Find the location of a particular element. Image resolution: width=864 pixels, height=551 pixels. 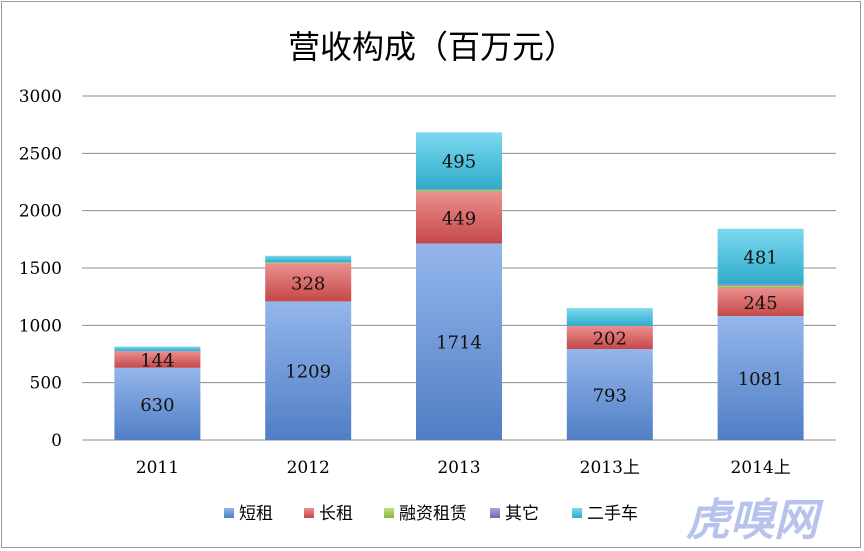

data-label: 495 is located at coordinates (459, 162).